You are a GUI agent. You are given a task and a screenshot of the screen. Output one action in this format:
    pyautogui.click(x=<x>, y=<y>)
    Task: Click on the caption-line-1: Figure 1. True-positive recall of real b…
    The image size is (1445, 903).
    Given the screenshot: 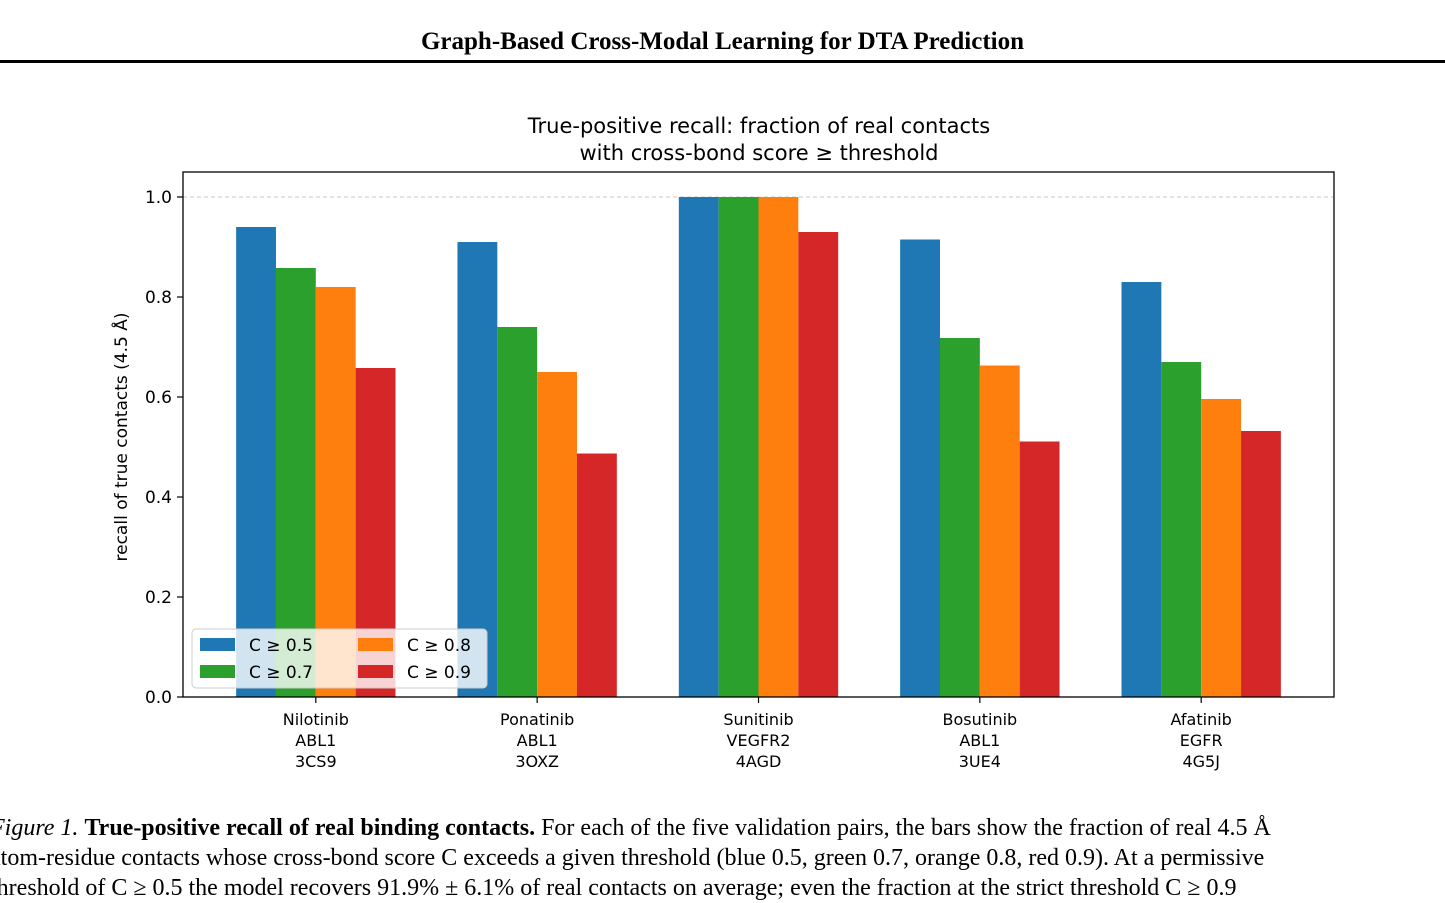 What is the action you would take?
    pyautogui.click(x=722, y=828)
    